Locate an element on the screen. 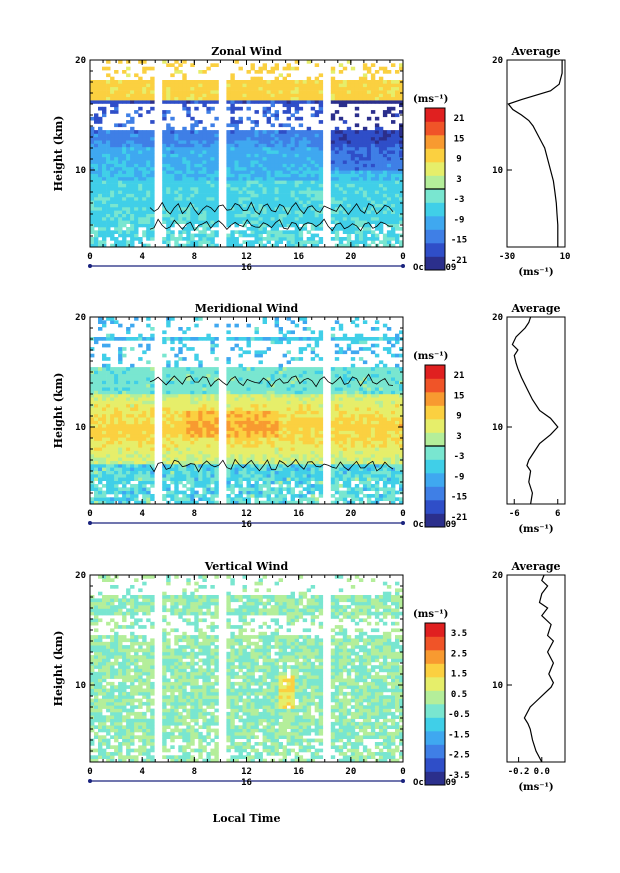  contour-line is located at coordinates (271, 208).